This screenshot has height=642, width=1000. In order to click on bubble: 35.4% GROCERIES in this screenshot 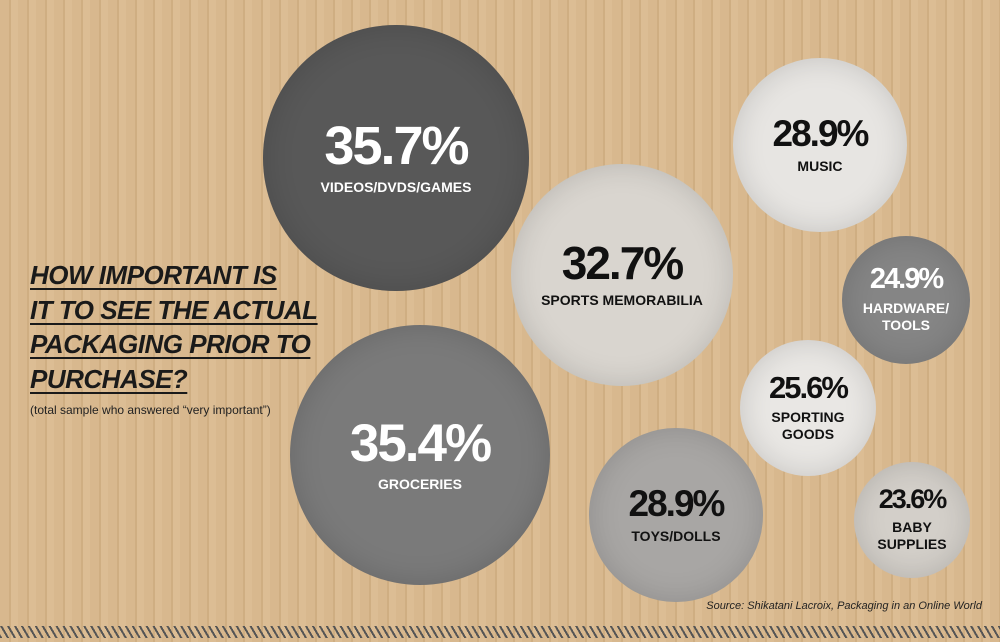, I will do `click(420, 455)`.